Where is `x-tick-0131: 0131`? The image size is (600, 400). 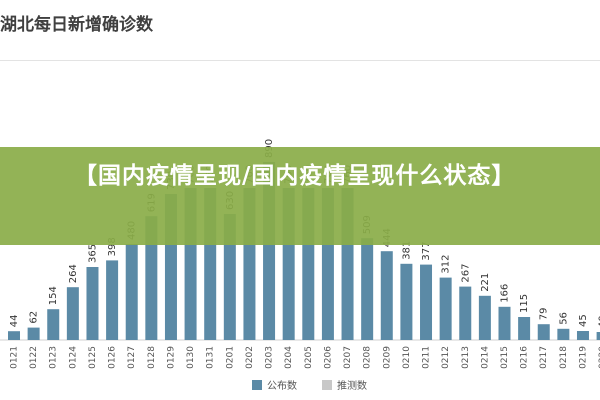
x-tick-0131: 0131 is located at coordinates (211, 357).